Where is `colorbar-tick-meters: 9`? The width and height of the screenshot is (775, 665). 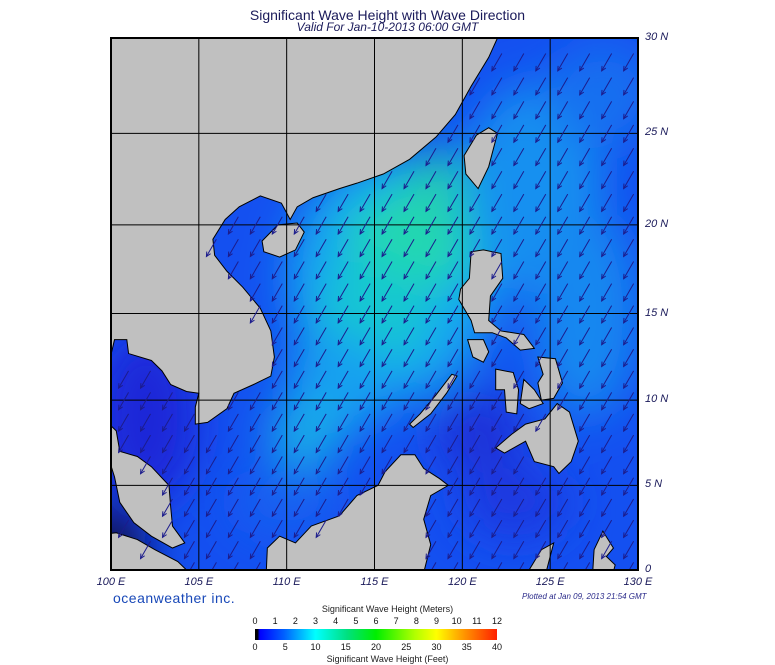 colorbar-tick-meters: 9 is located at coordinates (436, 621).